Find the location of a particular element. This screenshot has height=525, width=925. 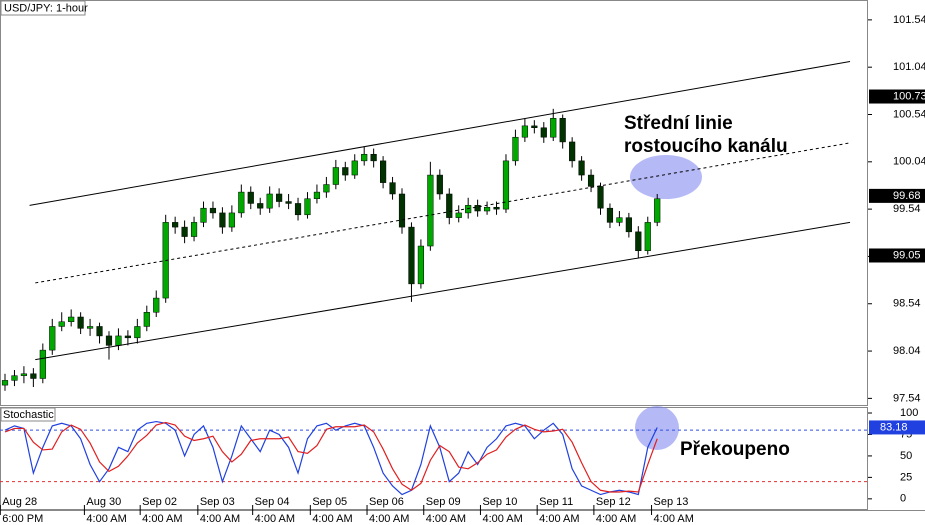

y-tick-label: 100.04 is located at coordinates (909, 162).